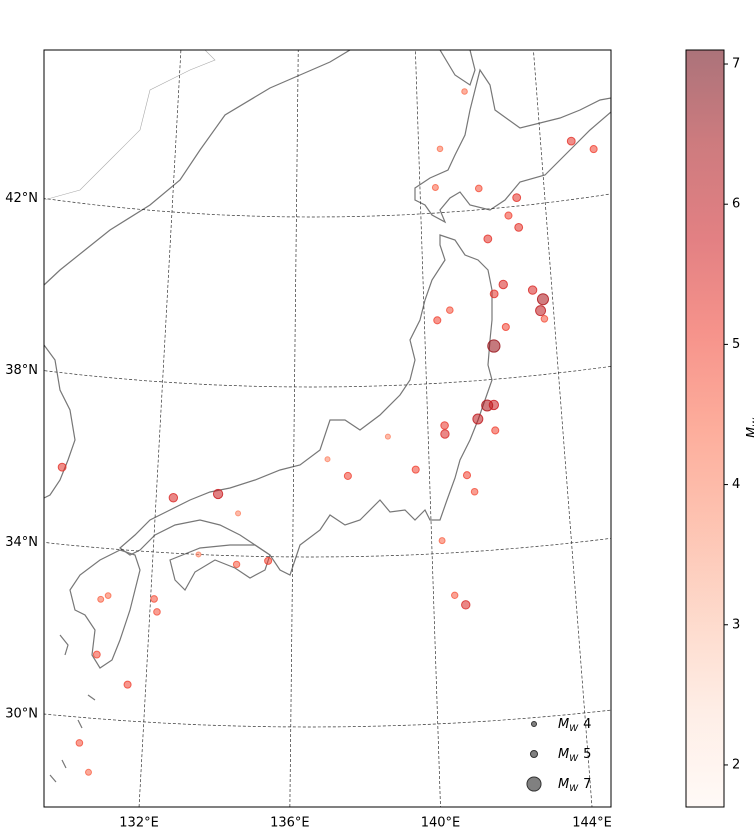 The width and height of the screenshot is (754, 840). Describe the element at coordinates (736, 344) in the screenshot. I see `colorbar-tick-label: 5` at that location.